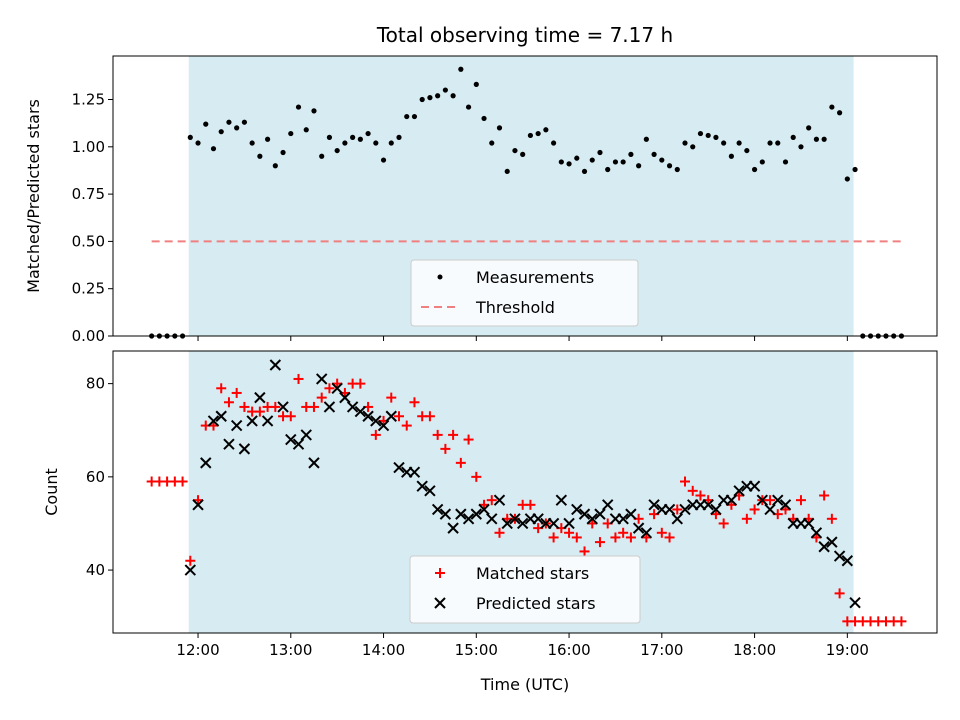  What do you see at coordinates (290, 650) in the screenshot?
I see `x-tick-label: 13:00` at bounding box center [290, 650].